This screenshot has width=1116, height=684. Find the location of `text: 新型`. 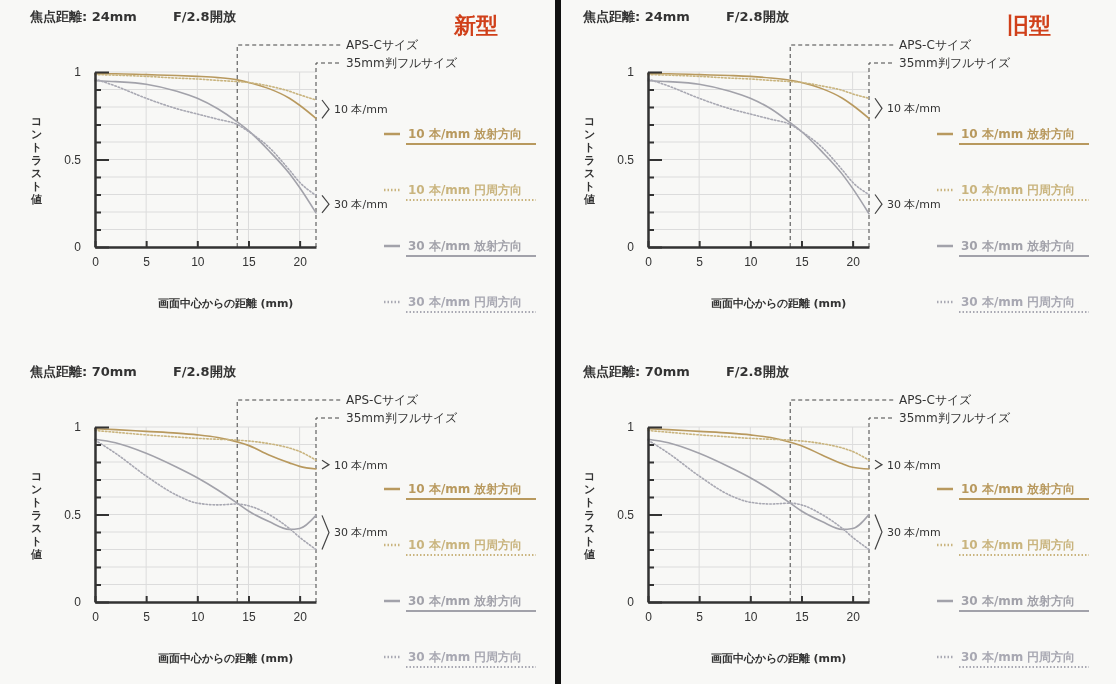

text: 新型 is located at coordinates (475, 25).